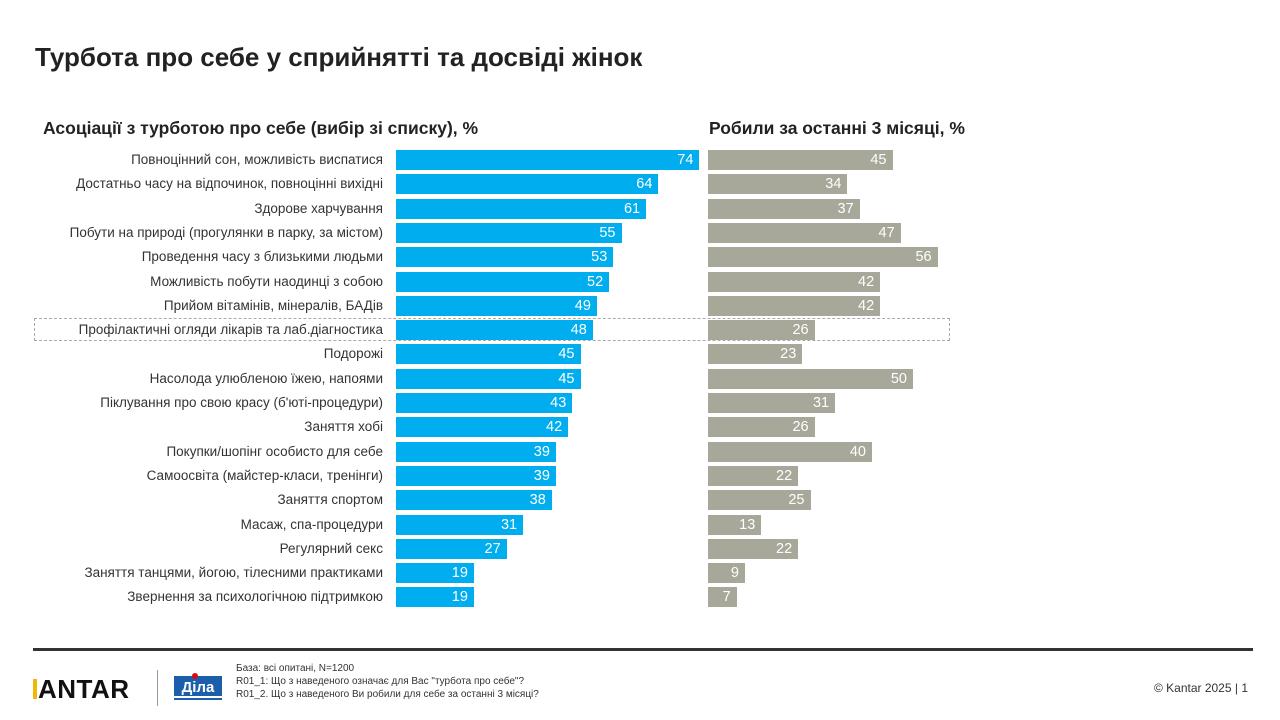 This screenshot has height=720, width=1280. Describe the element at coordinates (521, 208) in the screenshot. I see `bar-association: 61` at that location.